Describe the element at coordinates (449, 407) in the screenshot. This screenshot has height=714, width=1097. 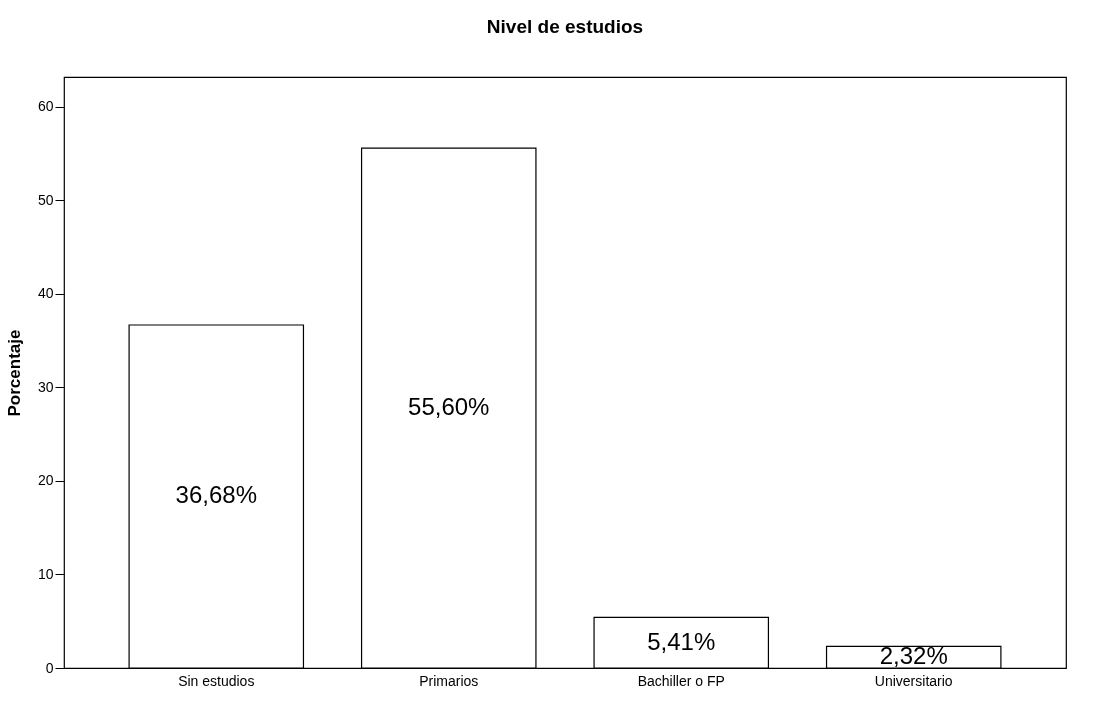
I see `data-label: 55,60%` at that location.